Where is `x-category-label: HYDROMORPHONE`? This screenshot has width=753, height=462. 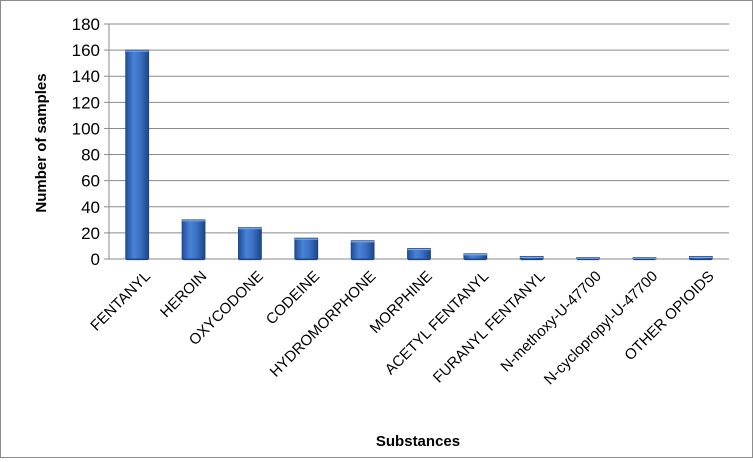
x-category-label: HYDROMORPHONE is located at coordinates (323, 324).